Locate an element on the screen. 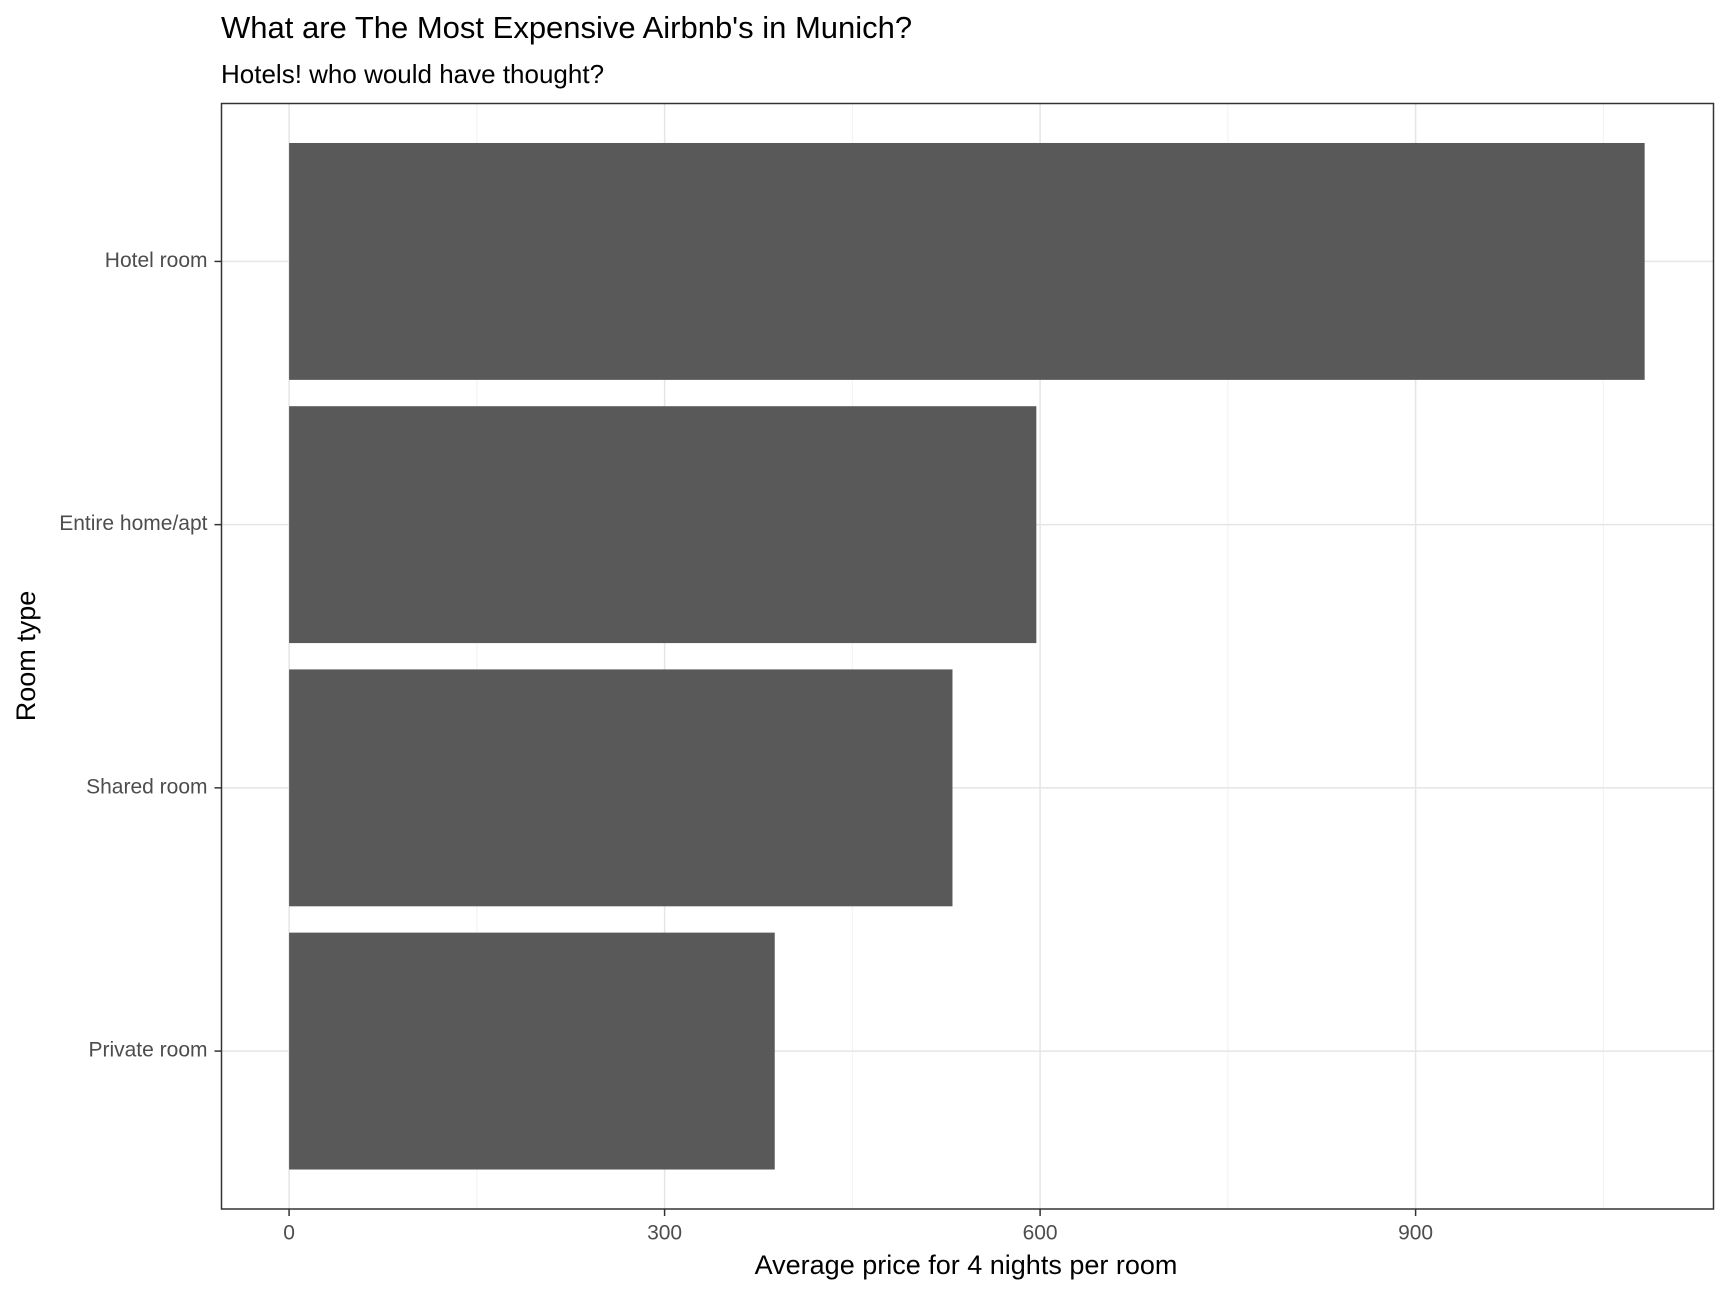 The height and width of the screenshot is (1296, 1728). x-tick-label: 600 is located at coordinates (1040, 1233).